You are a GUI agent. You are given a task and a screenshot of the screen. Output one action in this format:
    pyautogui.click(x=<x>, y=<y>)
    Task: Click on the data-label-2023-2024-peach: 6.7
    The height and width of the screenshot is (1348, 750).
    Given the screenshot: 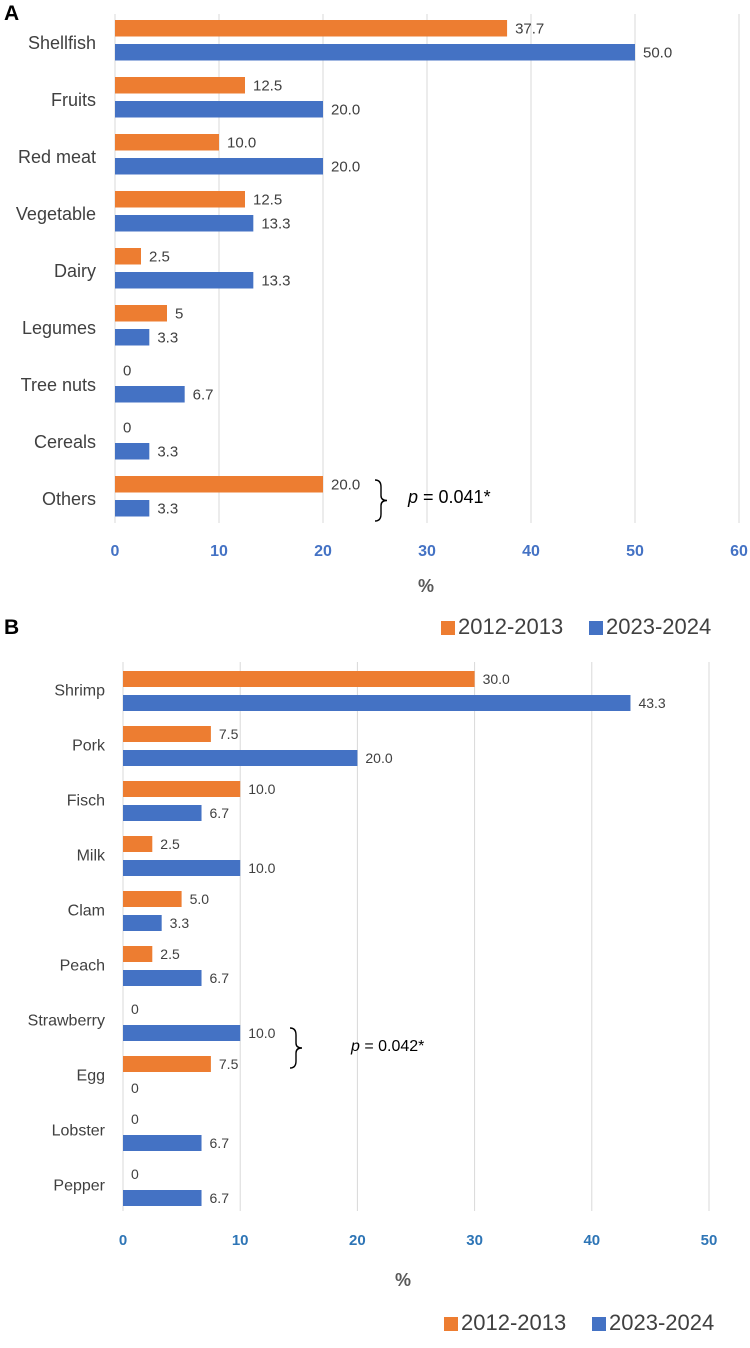 What is the action you would take?
    pyautogui.click(x=220, y=978)
    